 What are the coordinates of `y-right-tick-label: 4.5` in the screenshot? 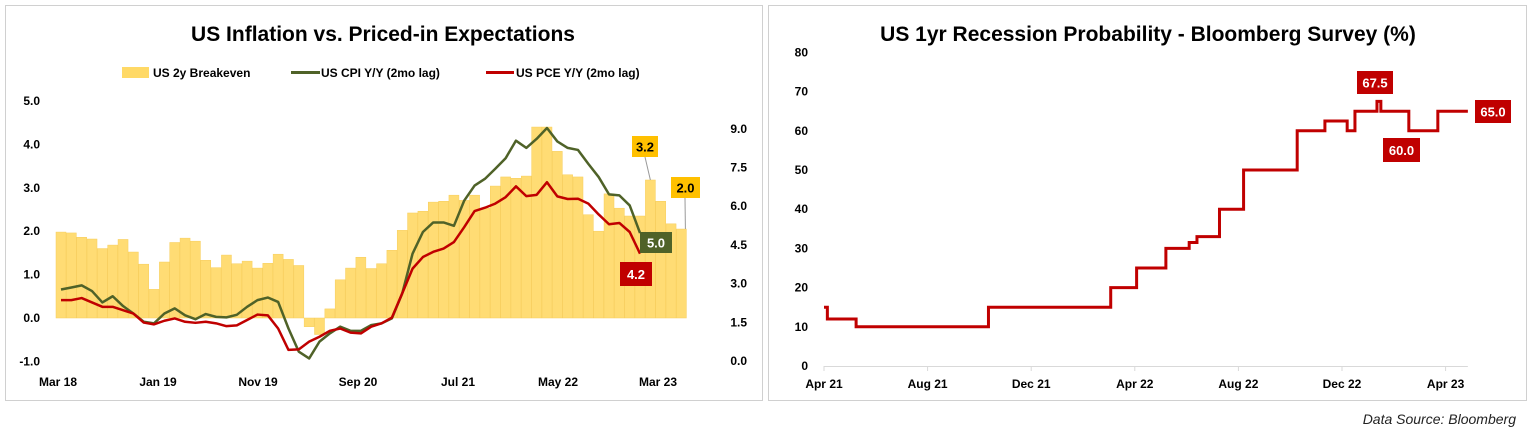 It's located at (738, 245).